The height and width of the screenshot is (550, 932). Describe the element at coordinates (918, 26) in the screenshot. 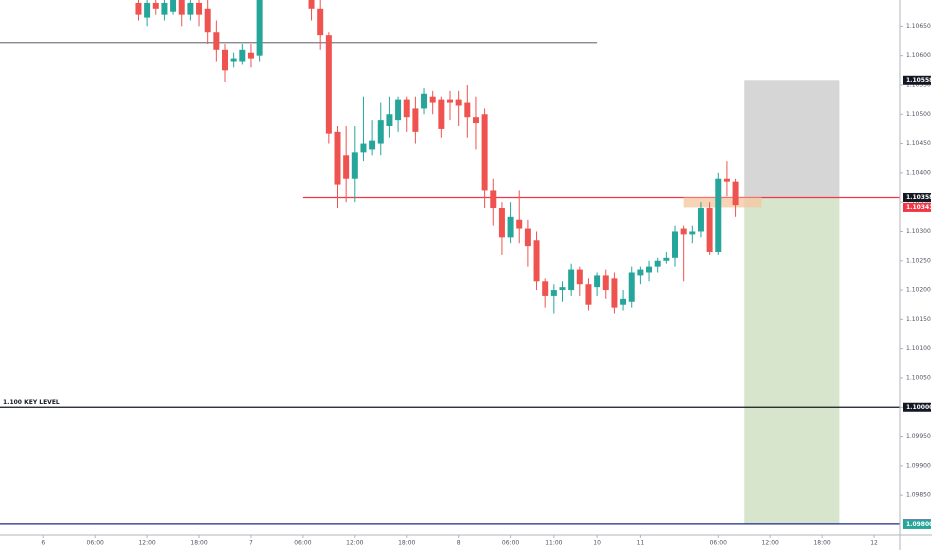

I see `y-tick-label: 1.10650` at that location.